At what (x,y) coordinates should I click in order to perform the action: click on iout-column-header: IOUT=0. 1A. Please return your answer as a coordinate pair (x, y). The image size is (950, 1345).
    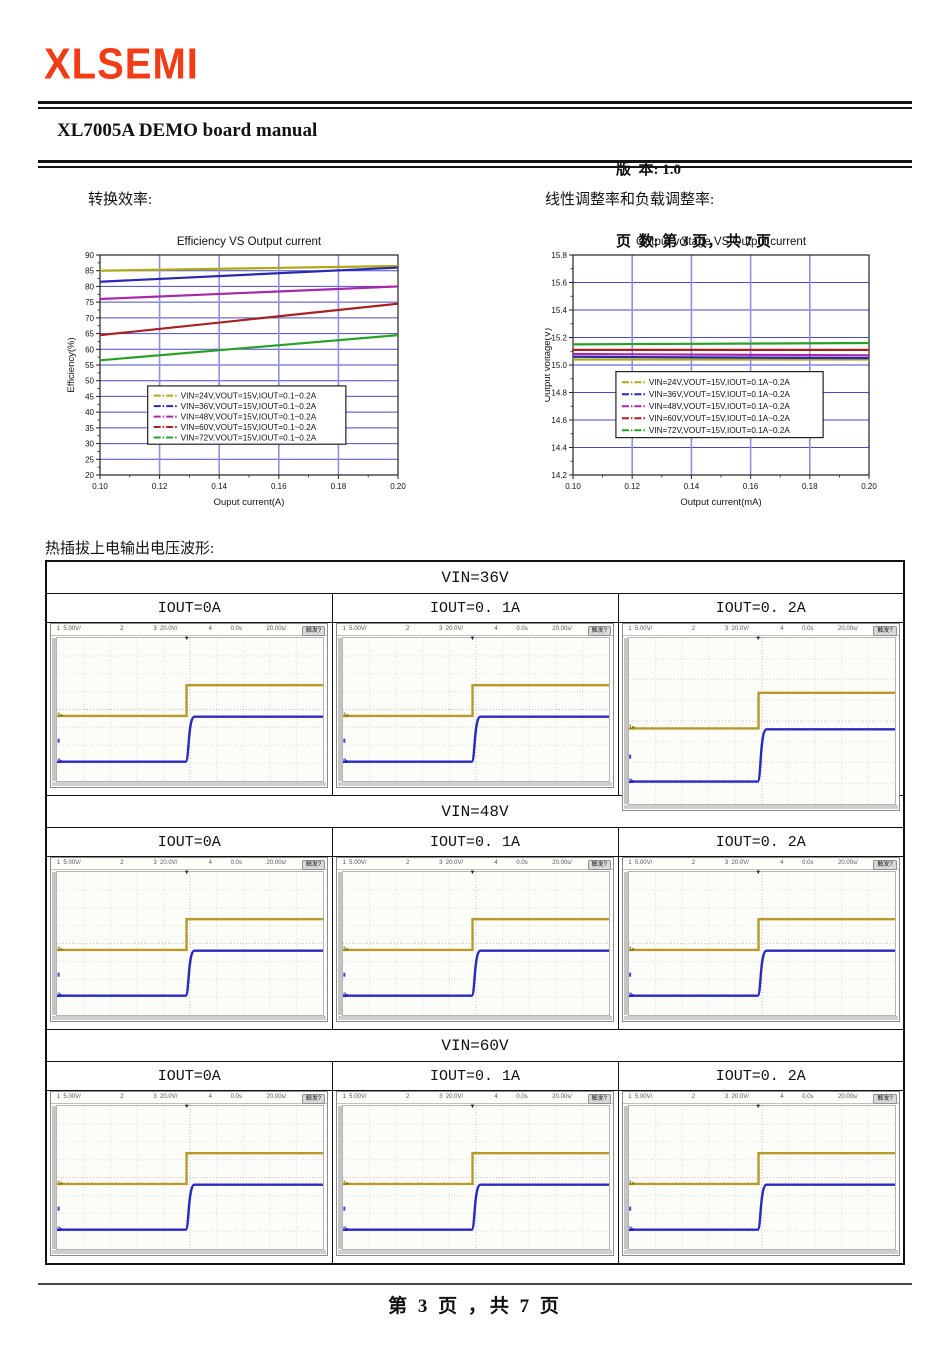
    Looking at the image, I should click on (475, 1076).